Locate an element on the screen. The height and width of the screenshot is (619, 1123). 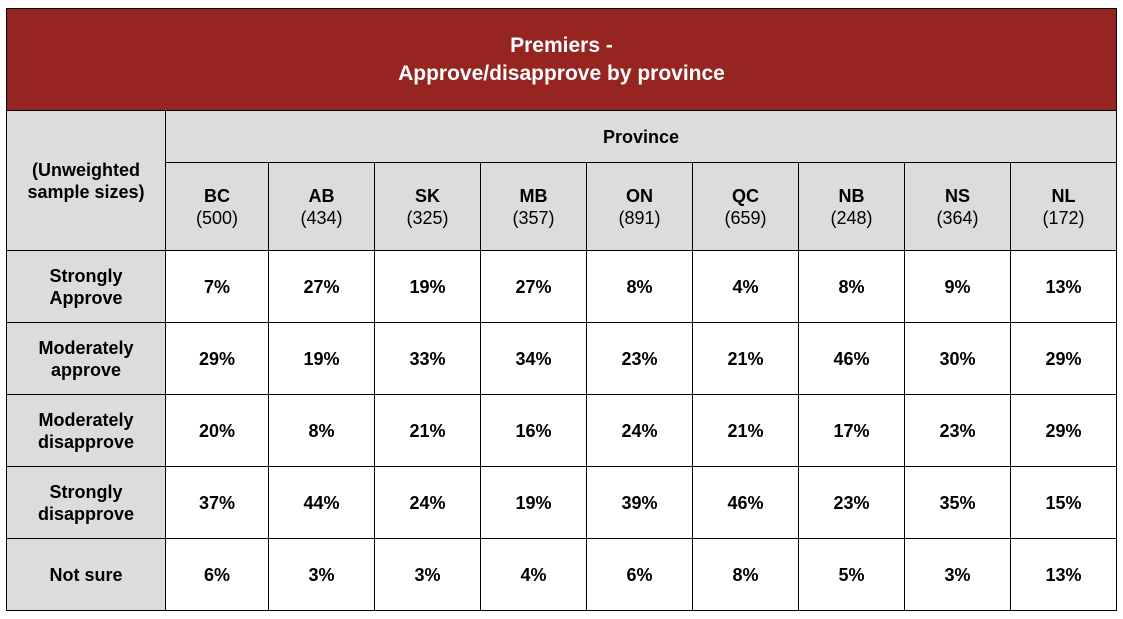
corner-label: (Unweighted sample sizes) is located at coordinates (86, 180).